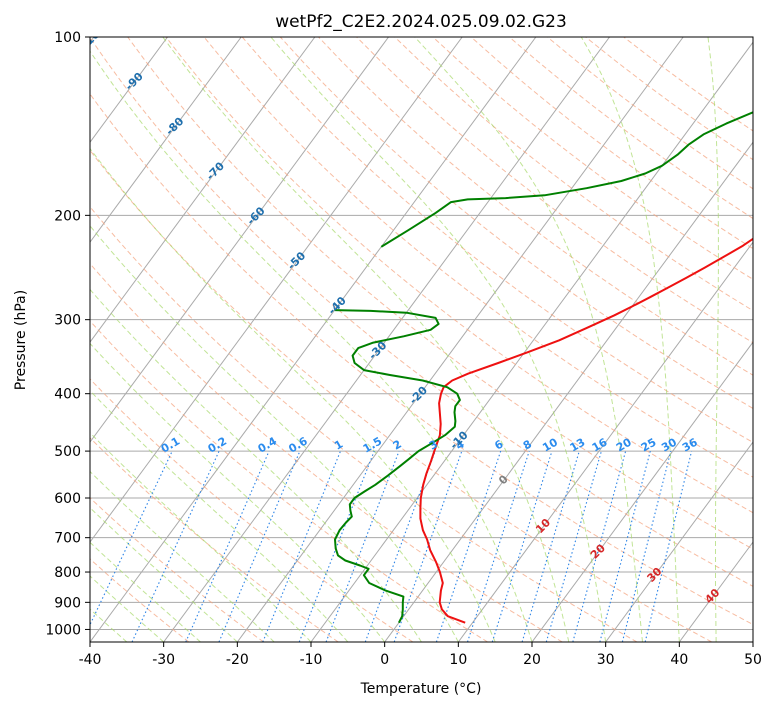 Image resolution: width=775 pixels, height=708 pixels. I want to click on dewpoint-line, so click(397, 466).